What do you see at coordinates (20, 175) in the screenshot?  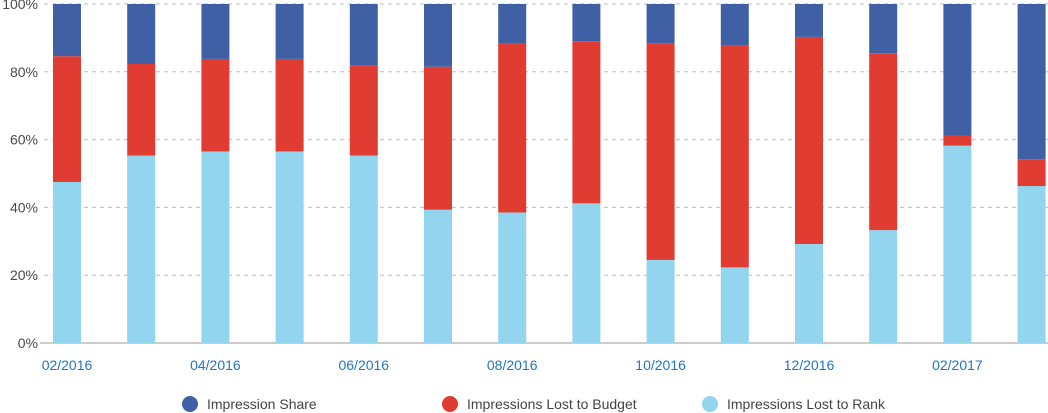 I see `y-axis: 0% 20% 40% 60% 80% 100%` at bounding box center [20, 175].